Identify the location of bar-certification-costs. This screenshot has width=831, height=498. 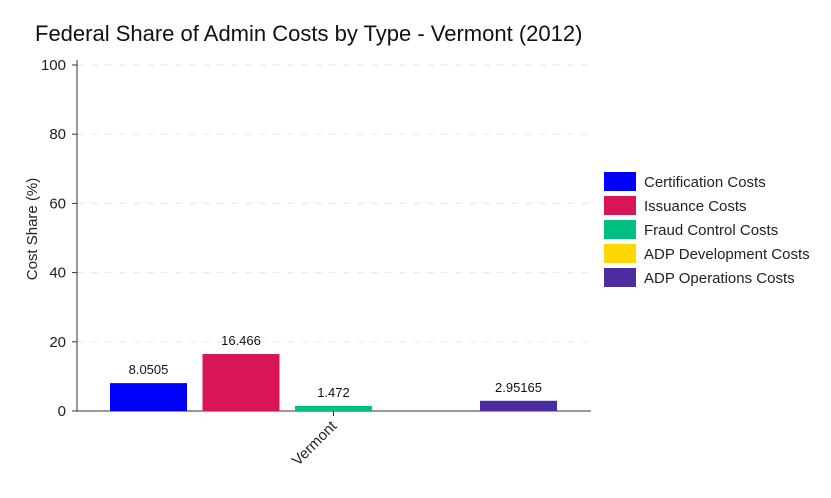
(148, 397).